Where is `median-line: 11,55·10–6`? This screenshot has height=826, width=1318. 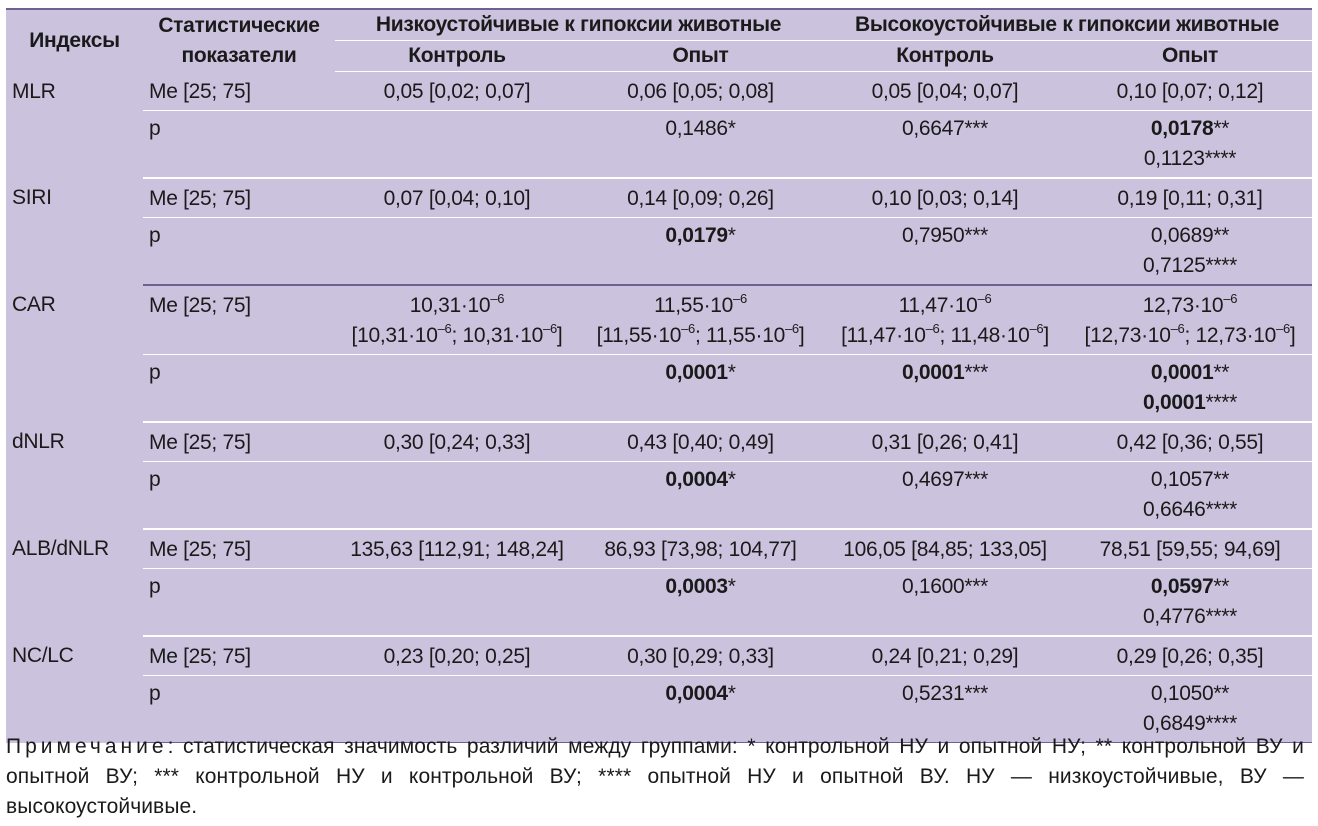 median-line: 11,55·10–6 is located at coordinates (700, 306).